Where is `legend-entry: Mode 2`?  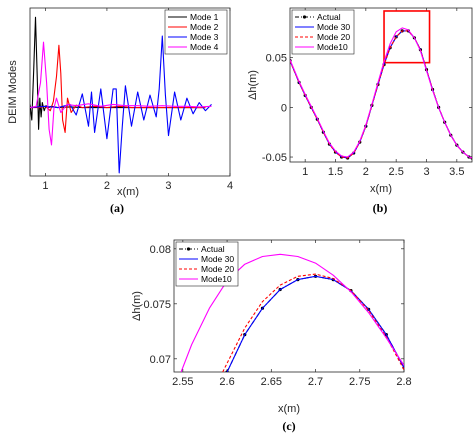 legend-entry: Mode 2 is located at coordinates (204, 27).